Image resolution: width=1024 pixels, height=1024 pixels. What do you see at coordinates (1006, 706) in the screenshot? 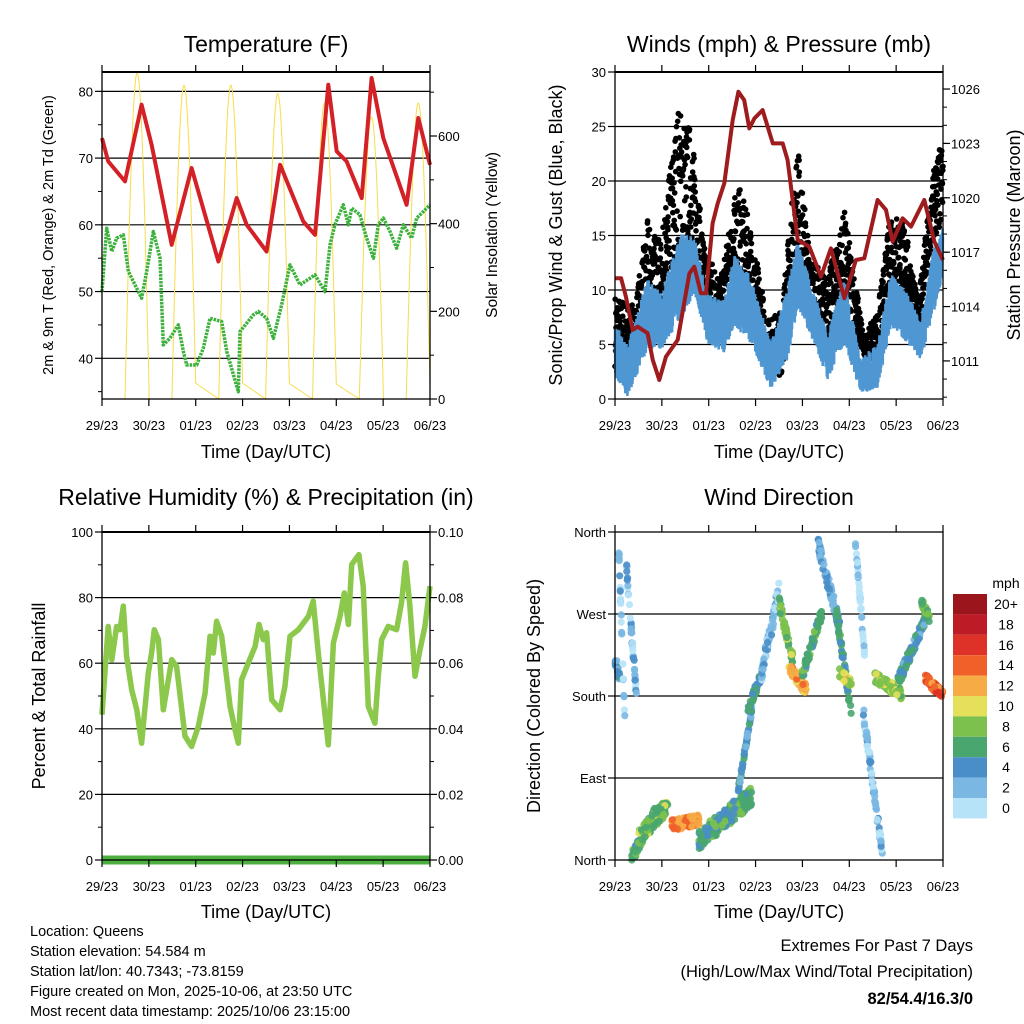
I see `legend-label: 10` at bounding box center [1006, 706].